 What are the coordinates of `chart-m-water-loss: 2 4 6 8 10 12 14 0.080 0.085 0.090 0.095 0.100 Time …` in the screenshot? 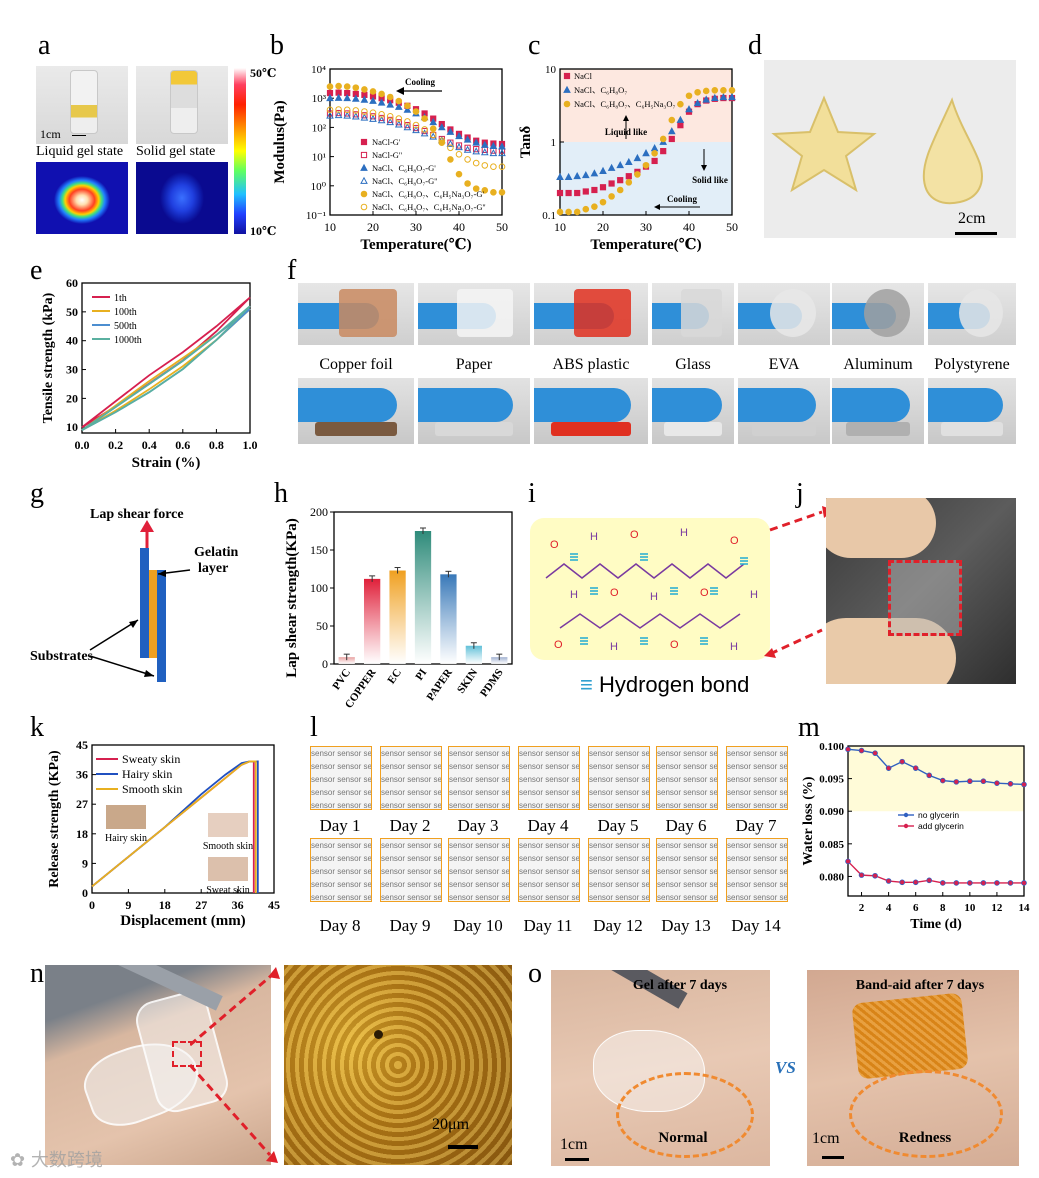 It's located at (915, 836).